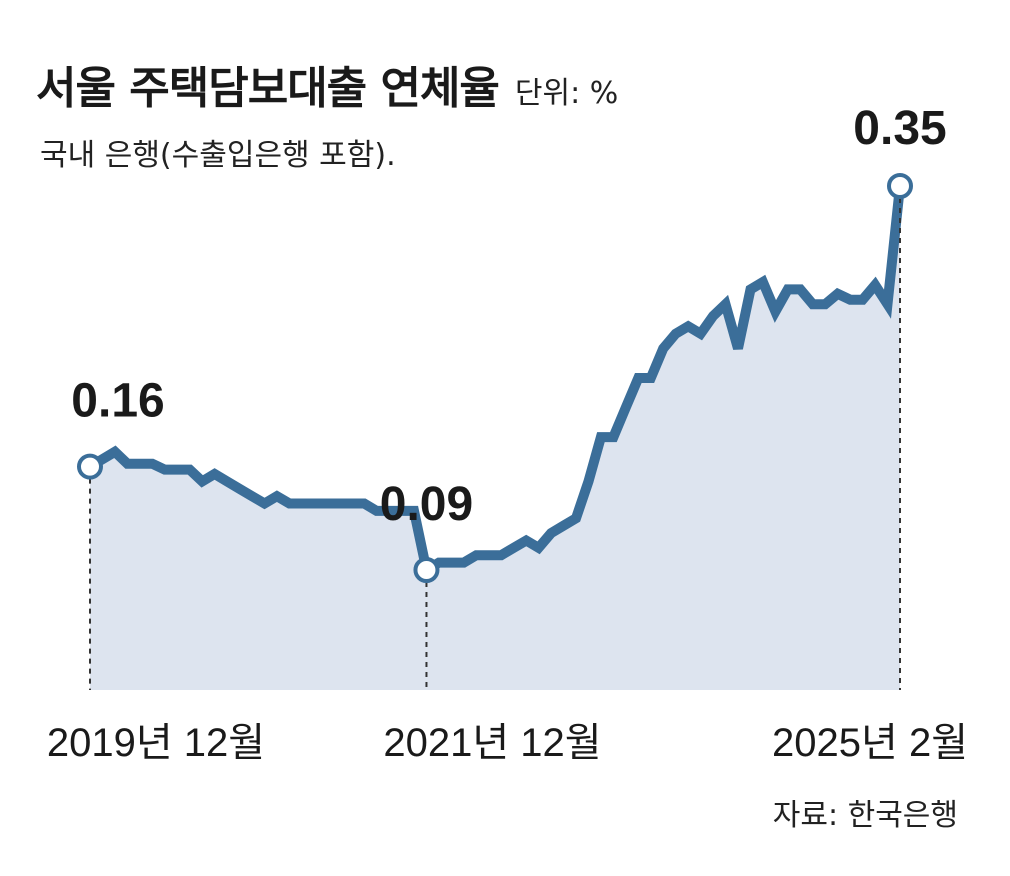 Image resolution: width=1010 pixels, height=876 pixels. Describe the element at coordinates (218, 155) in the screenshot. I see `chart-subtitle: 국내 은행(수출입은행 포함).` at that location.